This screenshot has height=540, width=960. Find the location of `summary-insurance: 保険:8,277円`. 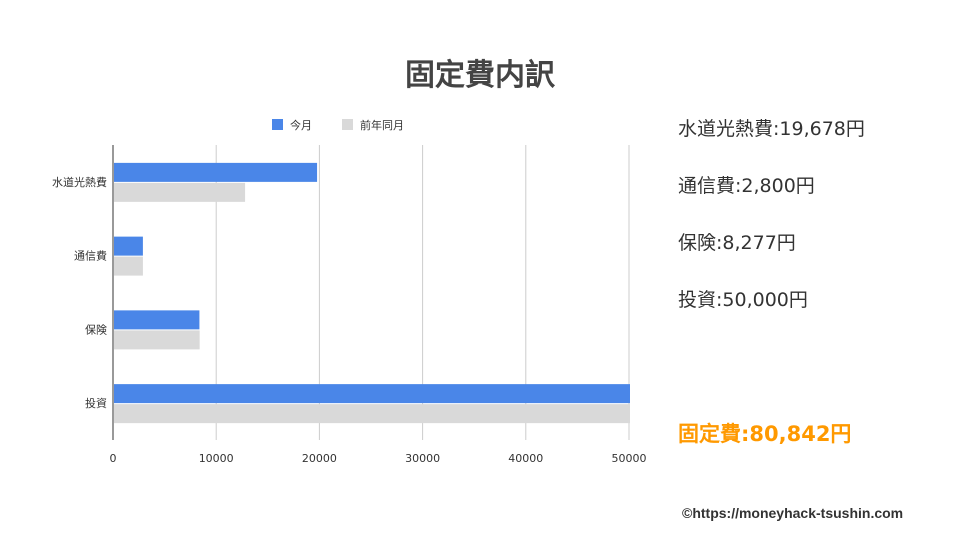

summary-insurance: 保険:8,277円 is located at coordinates (737, 243).